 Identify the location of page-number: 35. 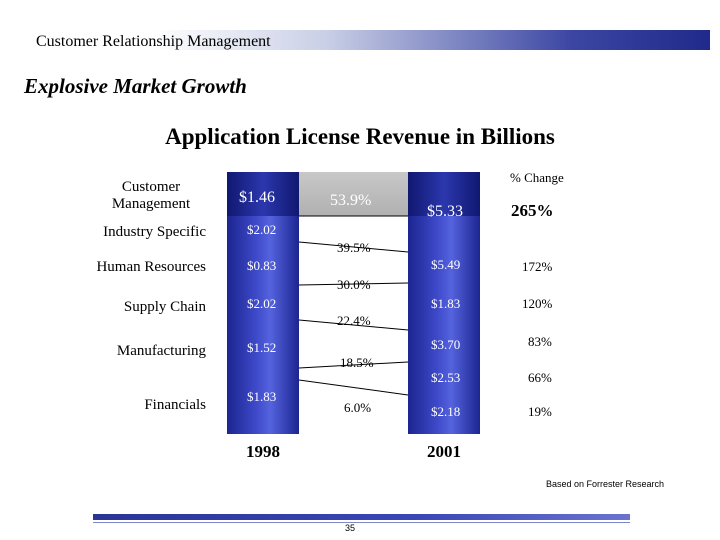
(350, 528).